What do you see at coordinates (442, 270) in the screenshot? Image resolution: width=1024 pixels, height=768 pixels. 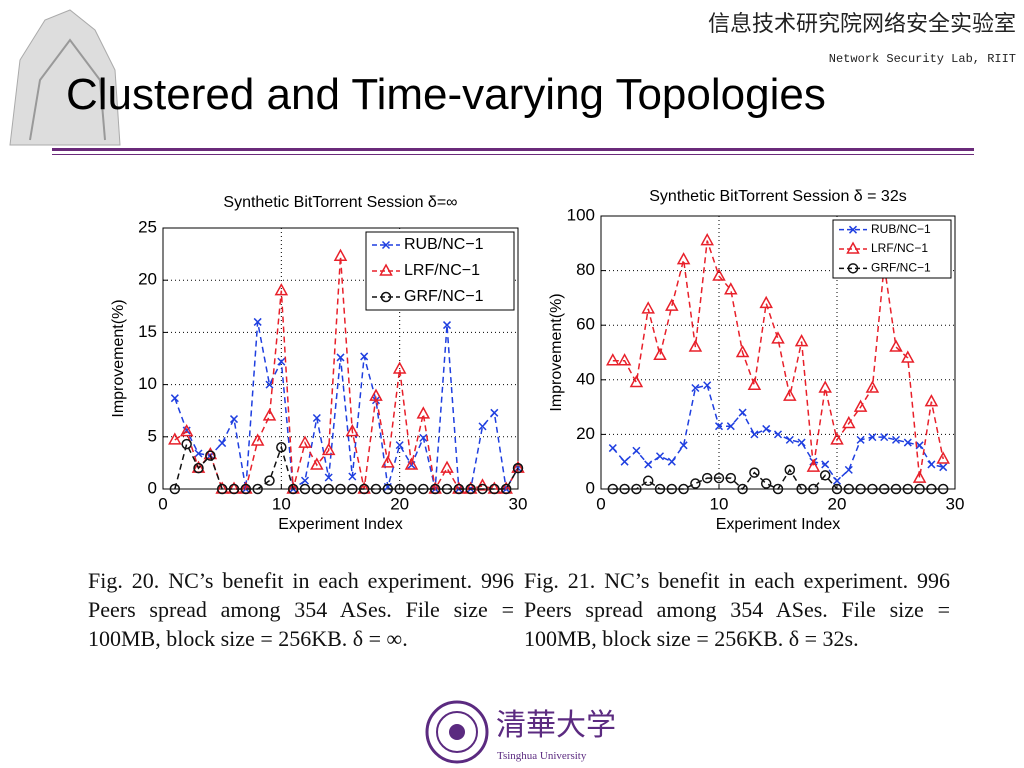 I see `legend-label: LRF/NC−1` at bounding box center [442, 270].